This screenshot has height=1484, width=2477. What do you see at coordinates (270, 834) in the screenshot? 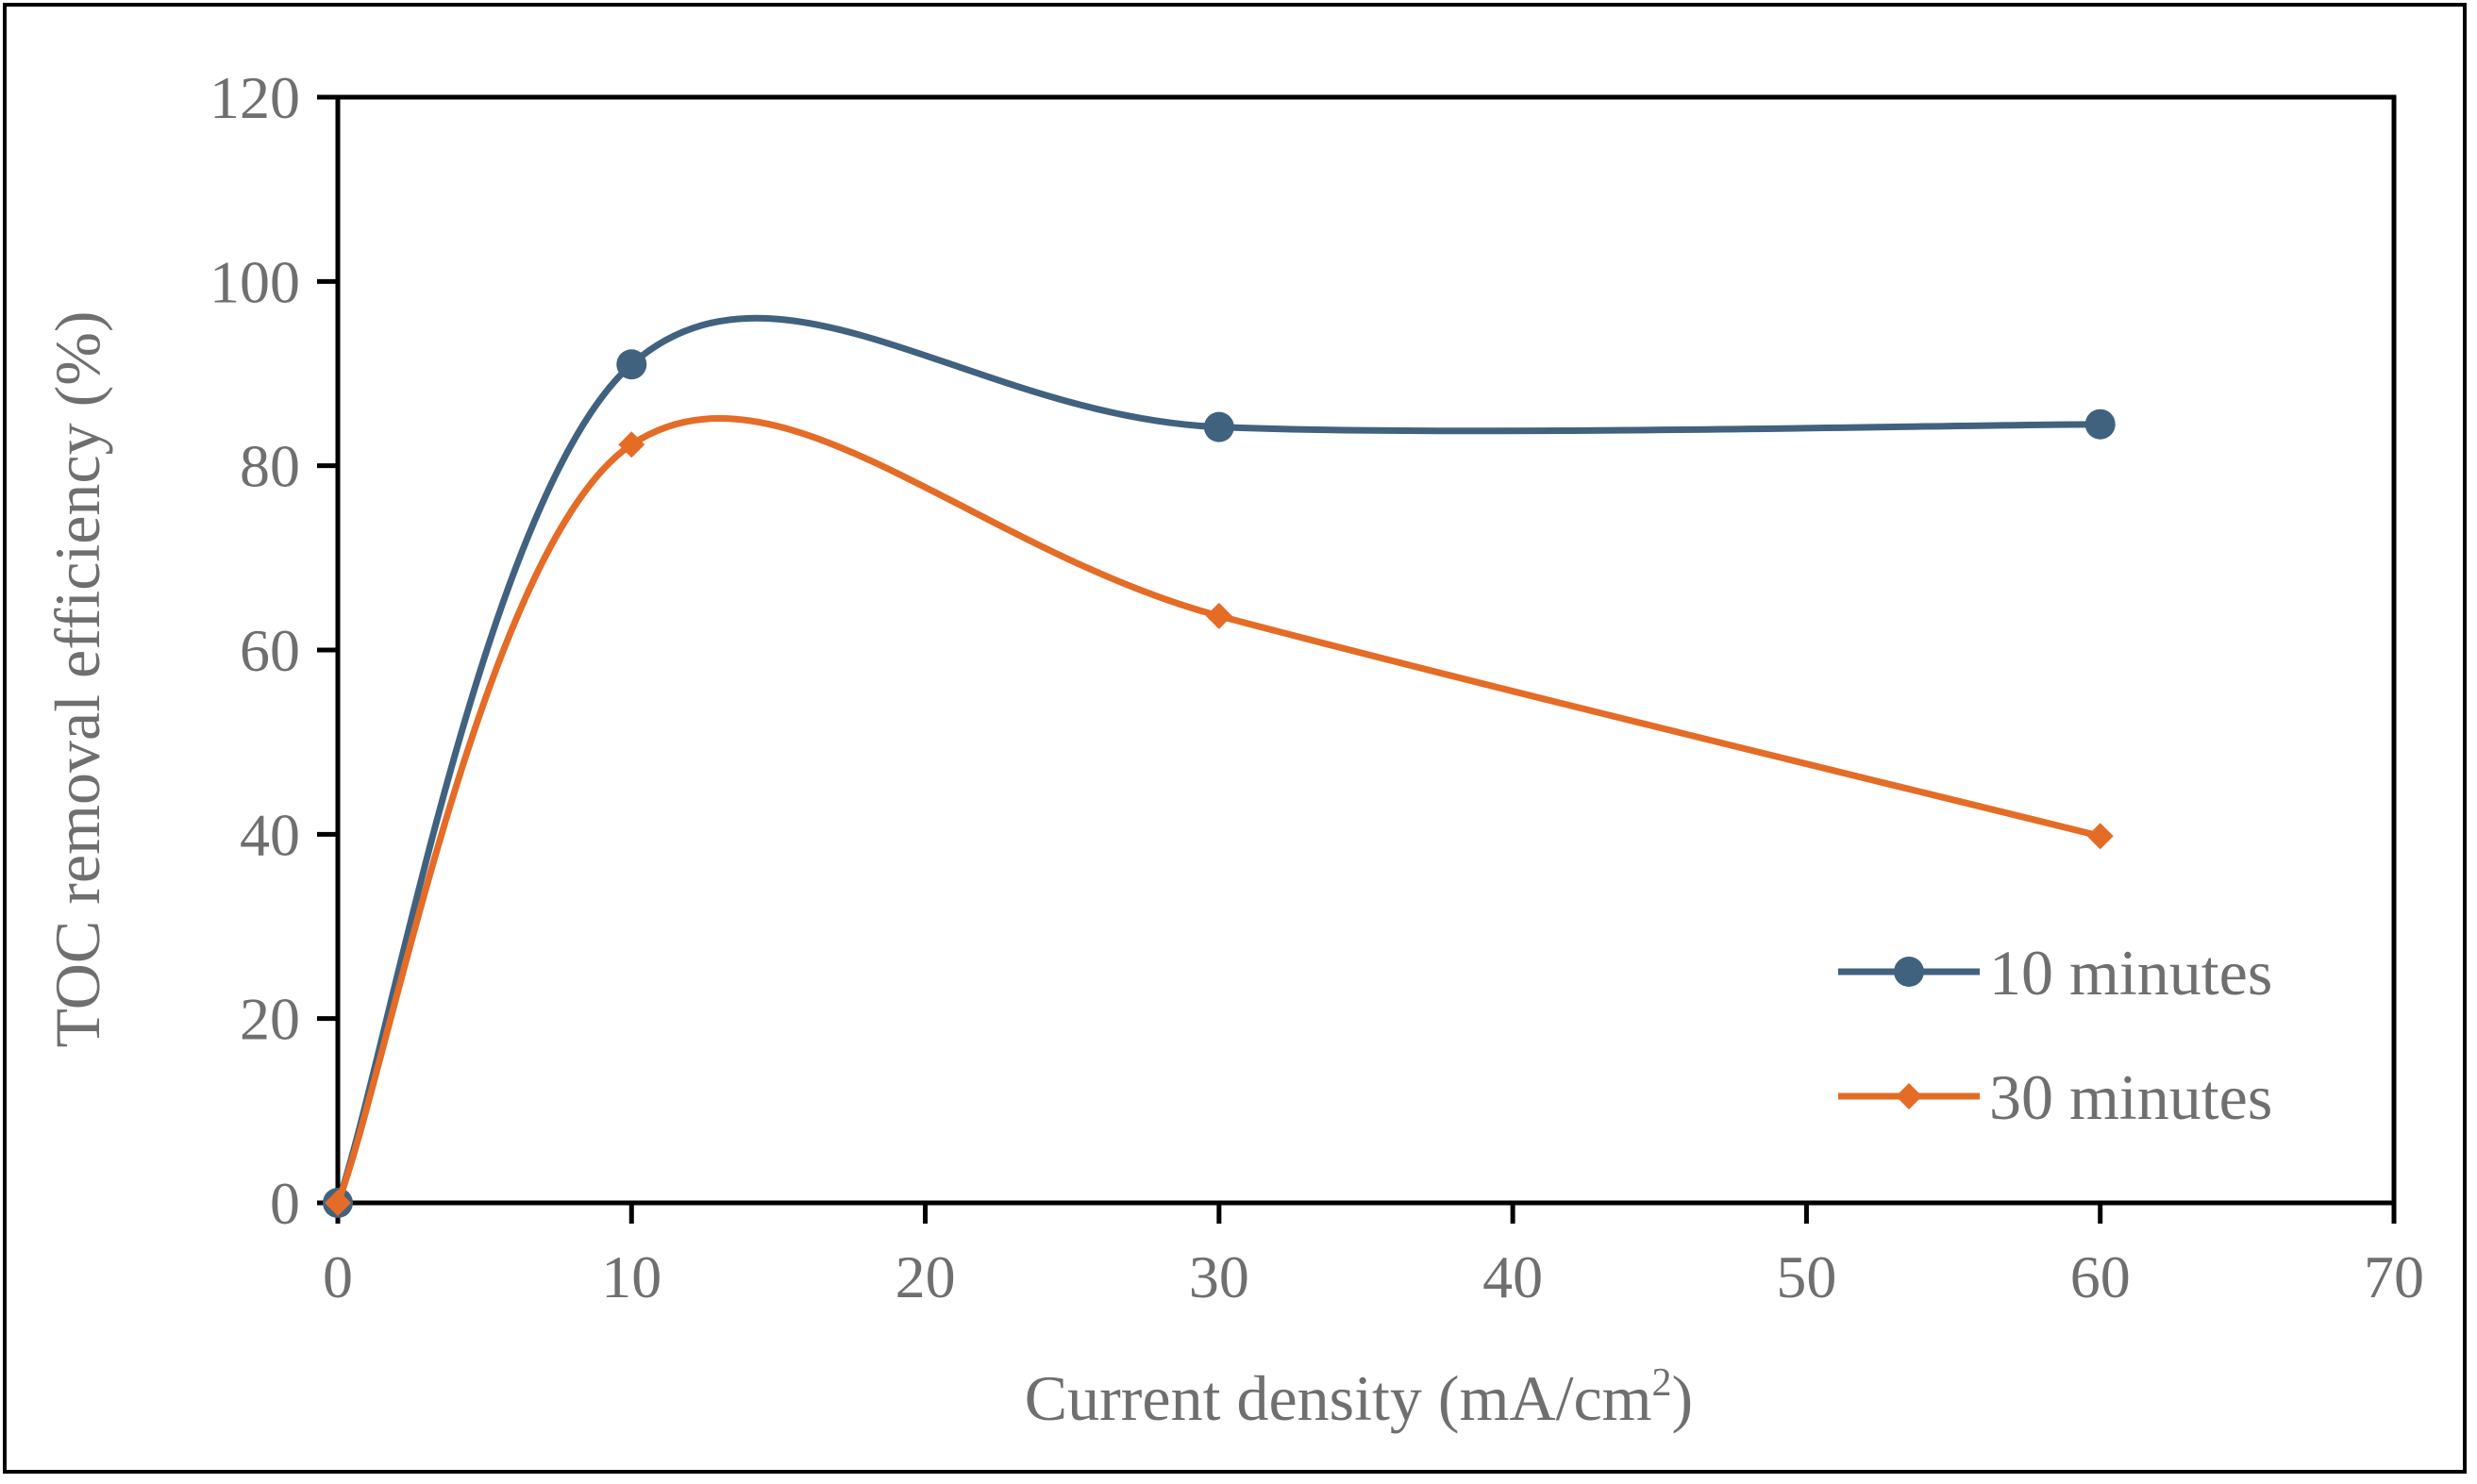
I see `y-tick-label: 40` at bounding box center [270, 834].